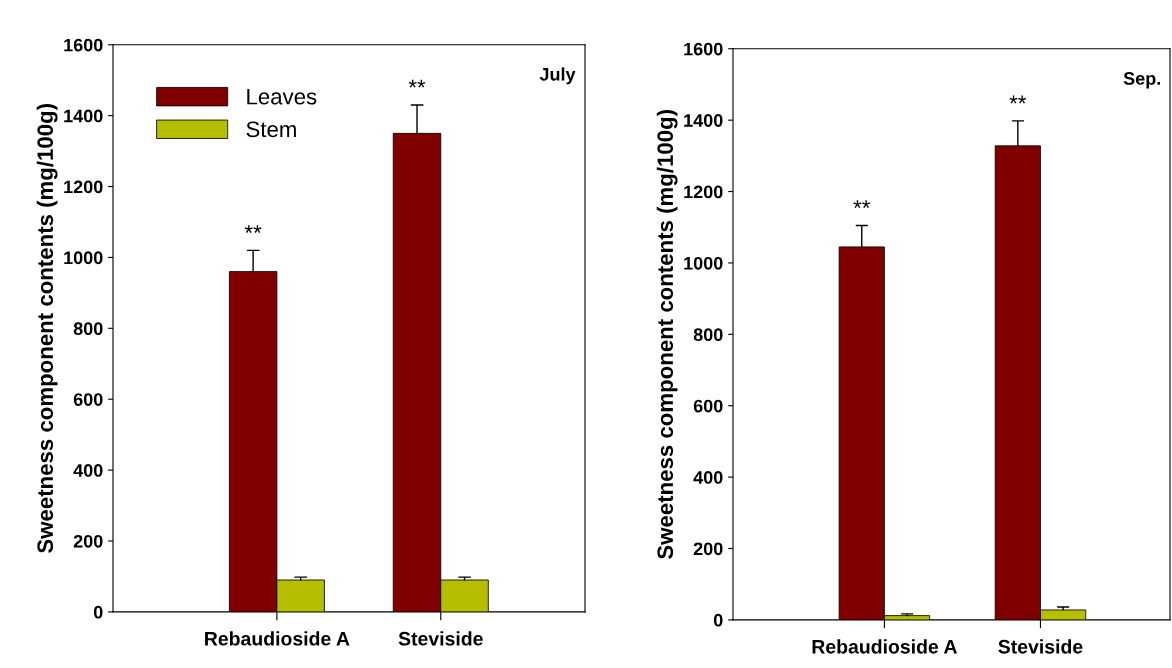 This screenshot has width=1172, height=668. Describe the element at coordinates (1142, 80) in the screenshot. I see `annotation: Sep.` at that location.